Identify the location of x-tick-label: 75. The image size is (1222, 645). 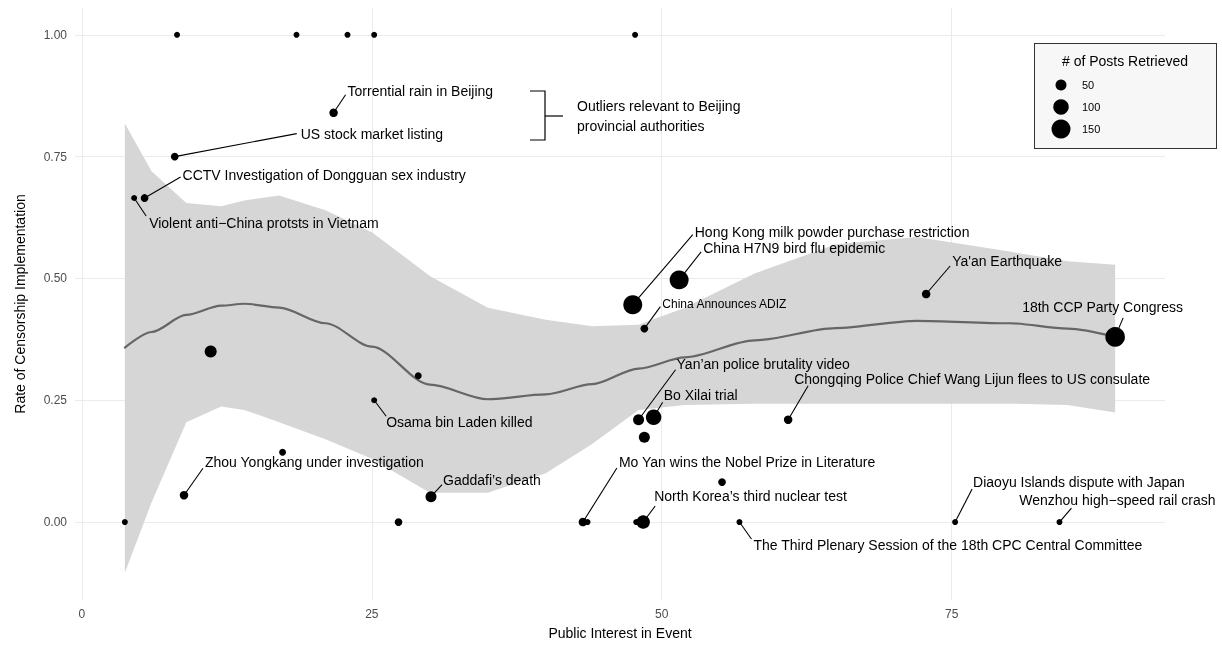
(951, 614).